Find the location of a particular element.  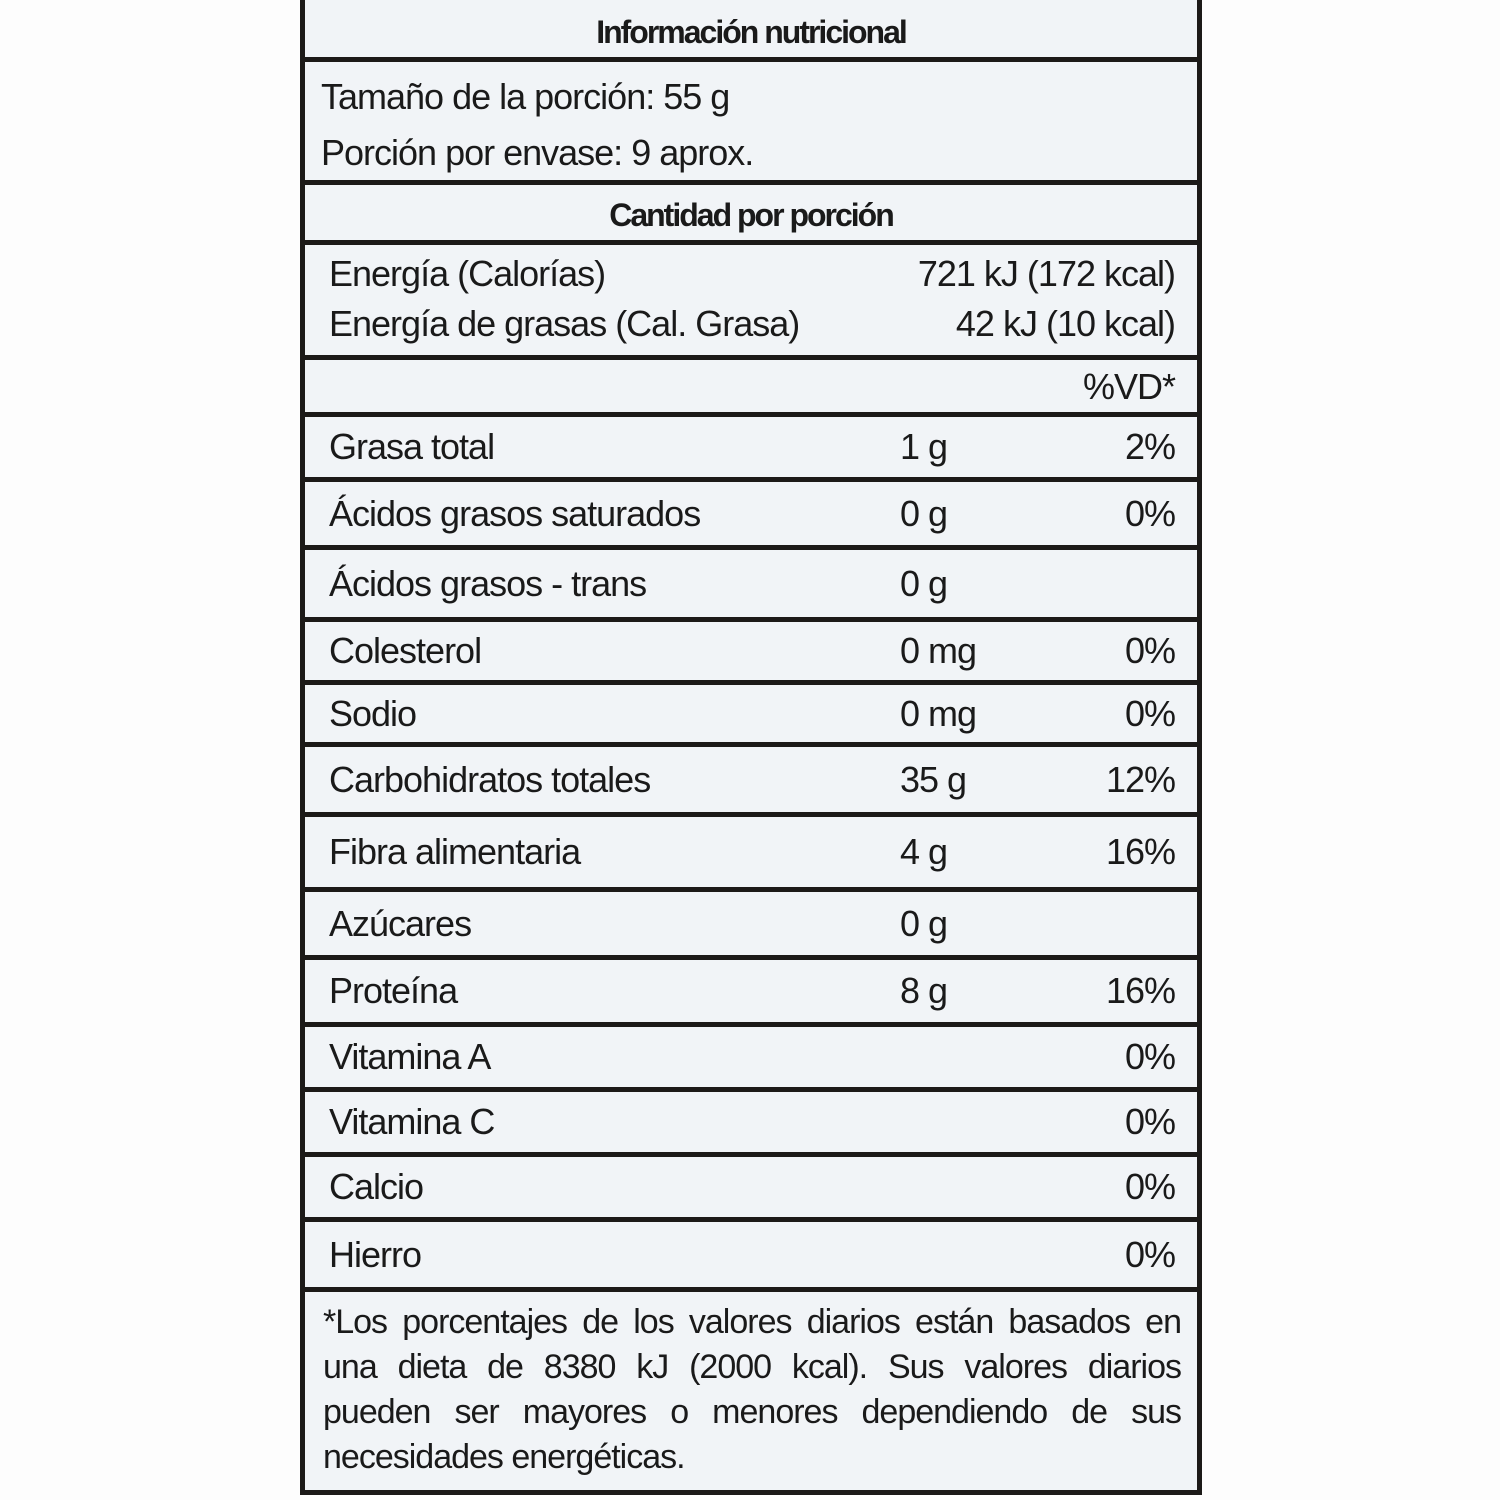

title-row: Información nutricional is located at coordinates (751, 31).